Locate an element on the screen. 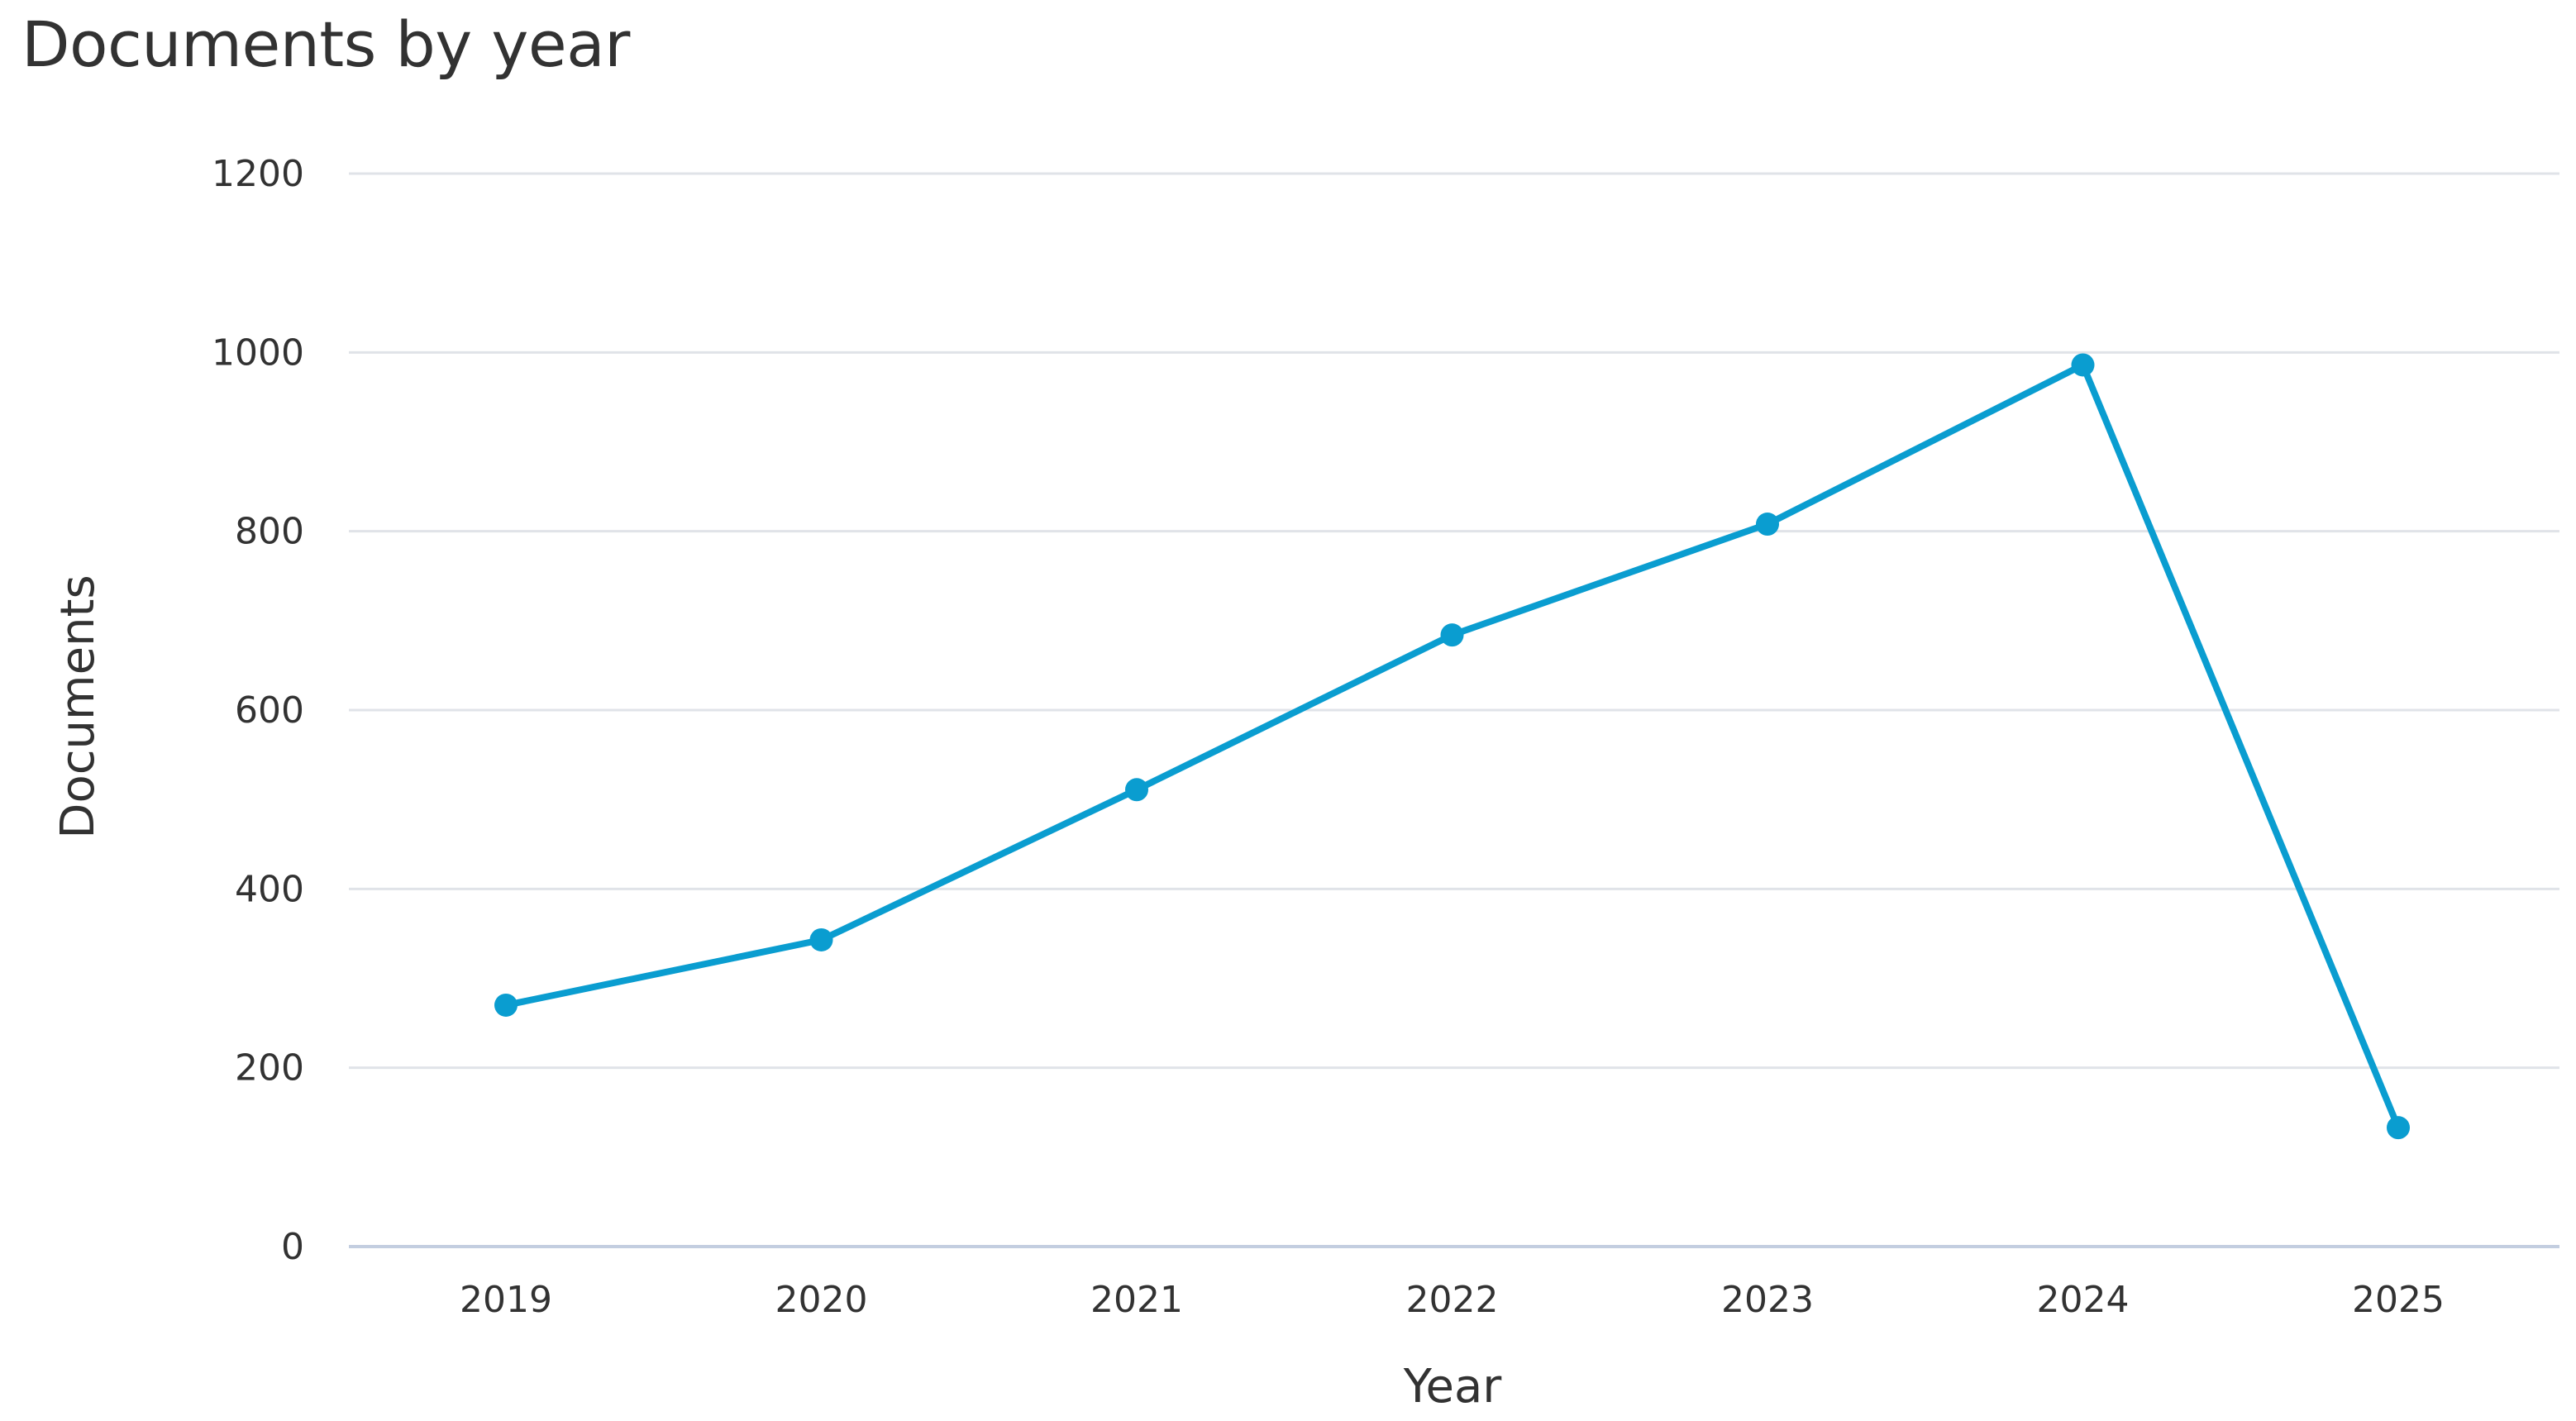 The height and width of the screenshot is (1421, 2576). y-tick-label: 800 is located at coordinates (269, 532).